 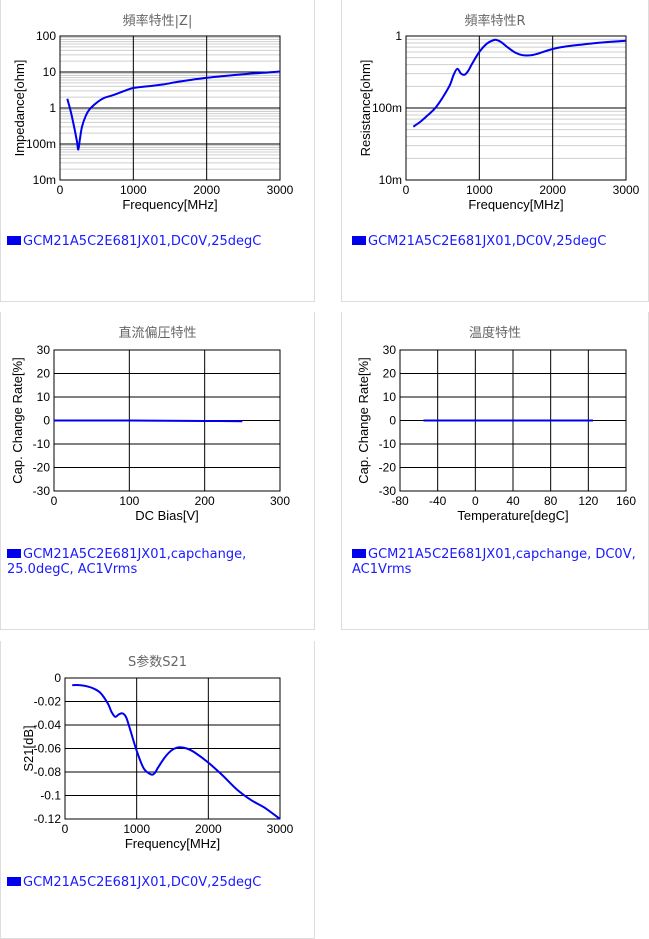 What do you see at coordinates (167, 515) in the screenshot?
I see `x-axis-label: DC Bias[V]` at bounding box center [167, 515].